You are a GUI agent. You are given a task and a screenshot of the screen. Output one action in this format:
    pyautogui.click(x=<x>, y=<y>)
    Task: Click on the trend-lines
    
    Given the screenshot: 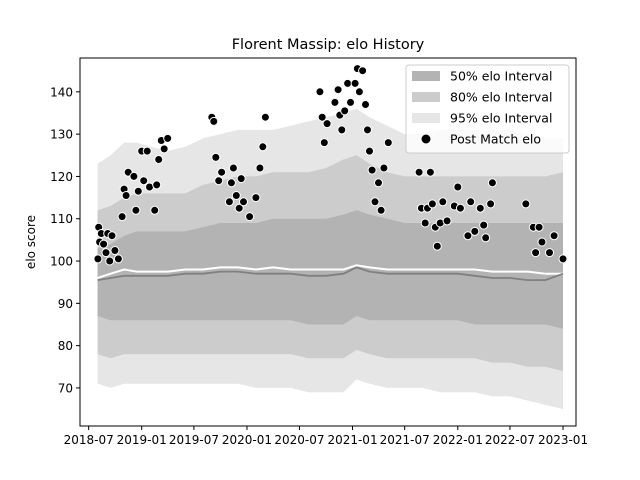 What is the action you would take?
    pyautogui.click(x=330, y=272)
    